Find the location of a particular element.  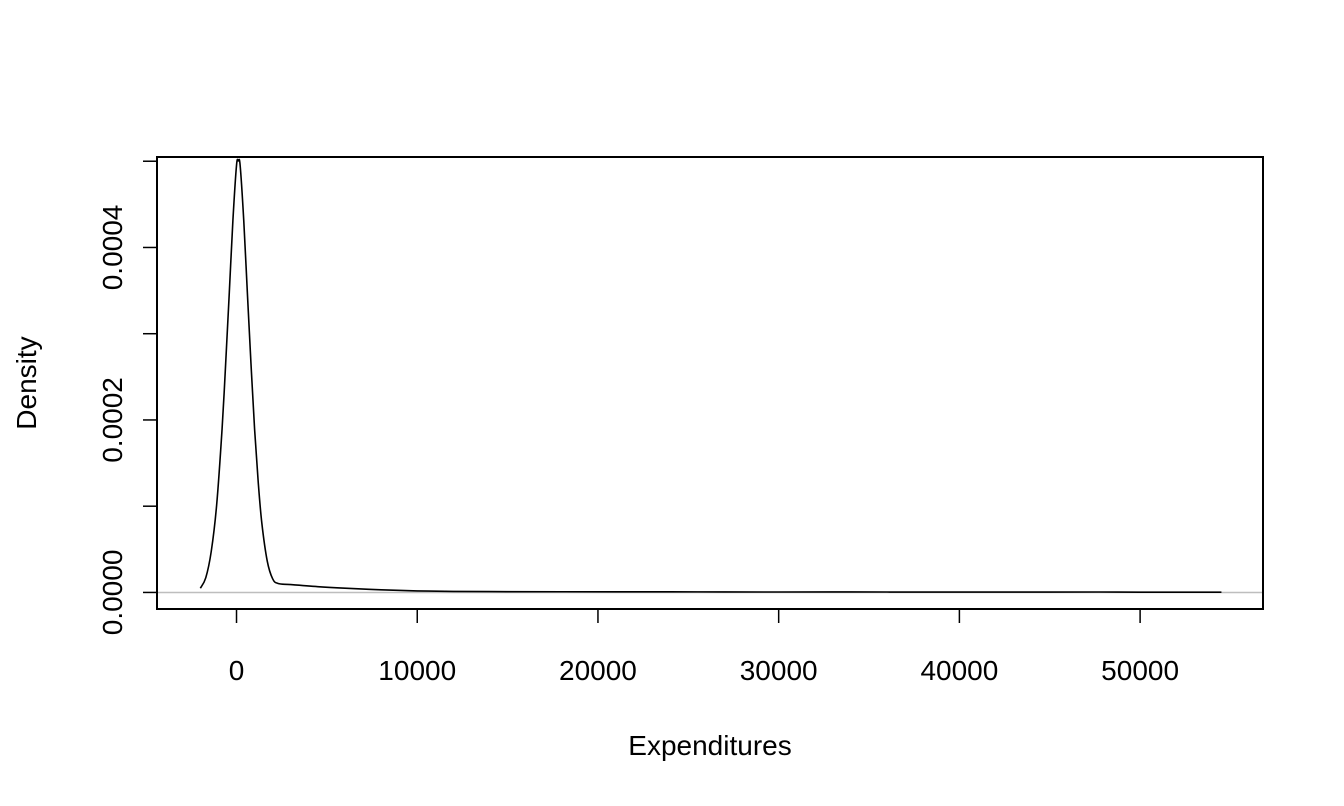

y-tick-label: 0.0004 is located at coordinates (112, 248).